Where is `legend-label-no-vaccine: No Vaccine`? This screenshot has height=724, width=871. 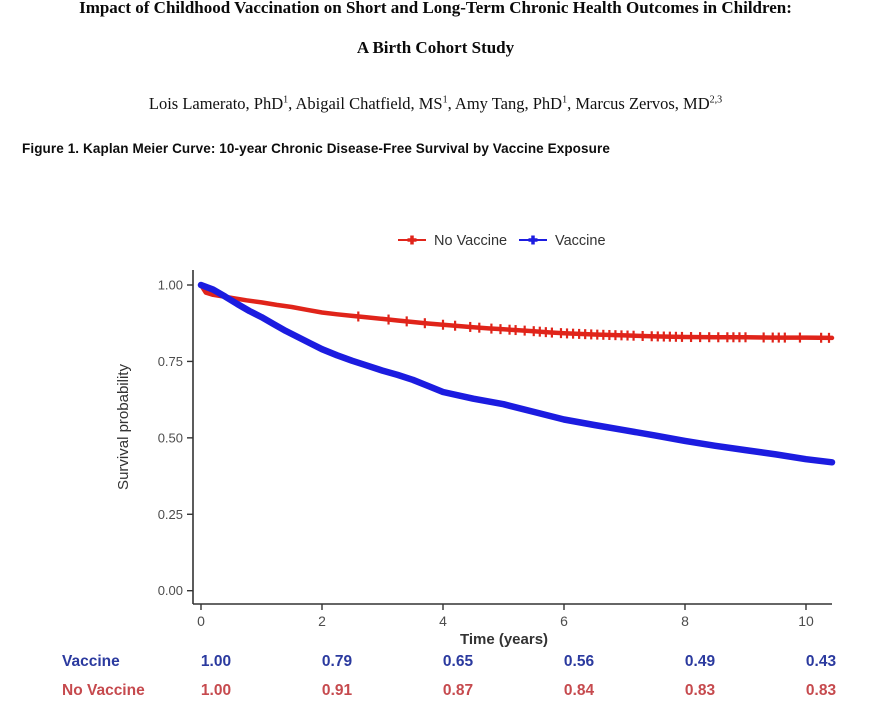
legend-label-no-vaccine: No Vaccine is located at coordinates (470, 241).